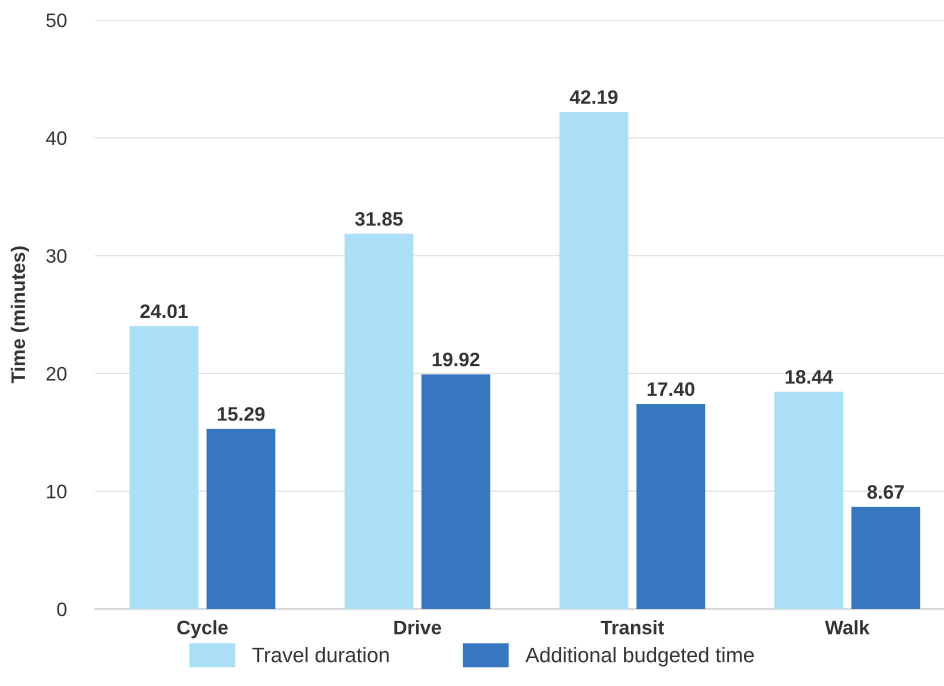 The image size is (944, 686). I want to click on y-tick-label: 30, so click(56, 256).